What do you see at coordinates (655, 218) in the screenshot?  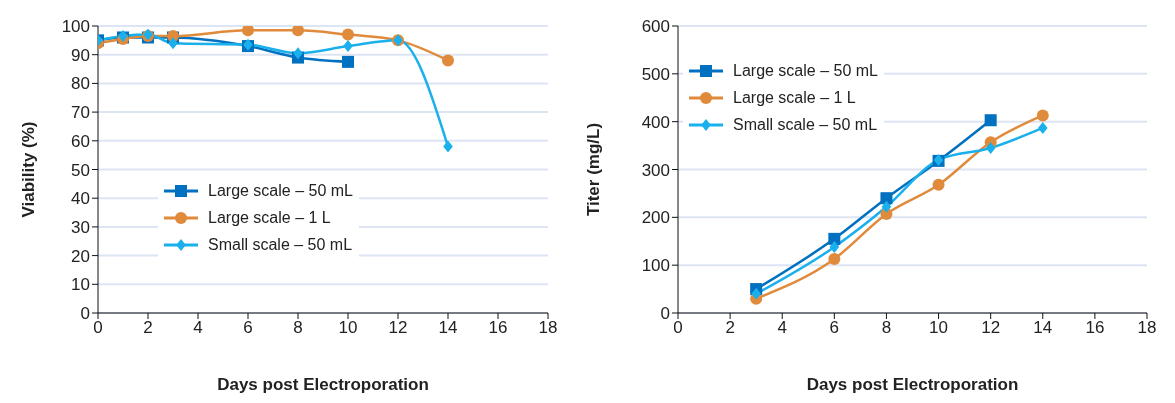 I see `y-tick-label: 200` at bounding box center [655, 218].